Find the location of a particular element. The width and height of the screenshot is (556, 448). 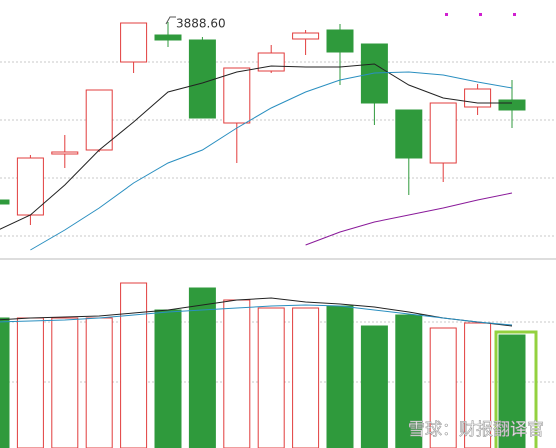

annotation: 3888.60 is located at coordinates (201, 24).